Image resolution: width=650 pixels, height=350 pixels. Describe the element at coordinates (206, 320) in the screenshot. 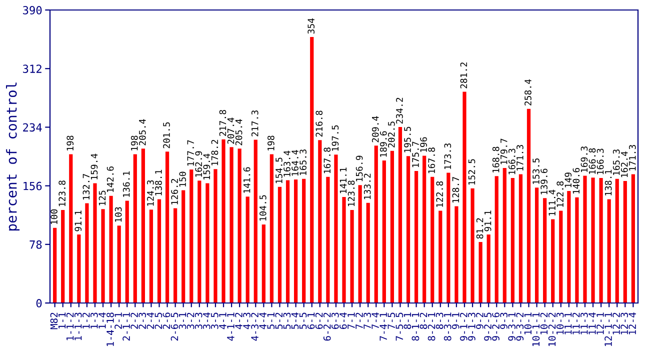

I see `x-tick-label: 3-4` at that location.